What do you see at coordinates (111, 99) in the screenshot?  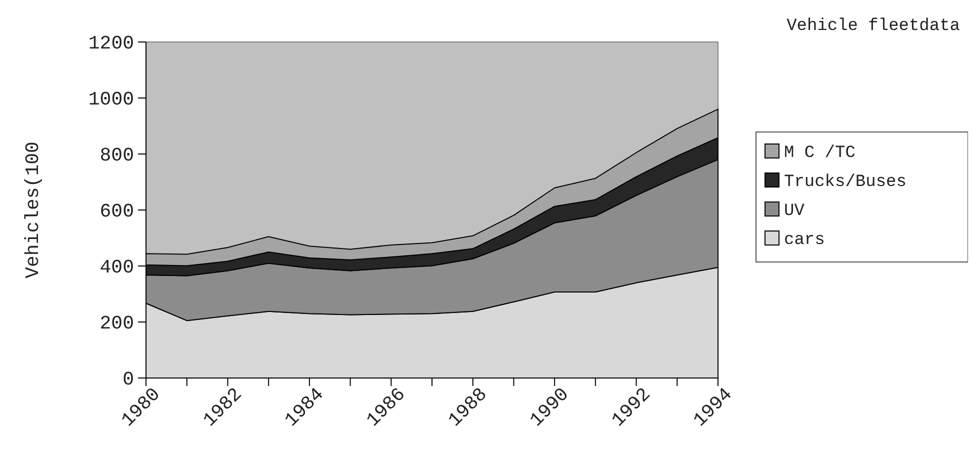 I see `y-tick-label: 1000` at bounding box center [111, 99].